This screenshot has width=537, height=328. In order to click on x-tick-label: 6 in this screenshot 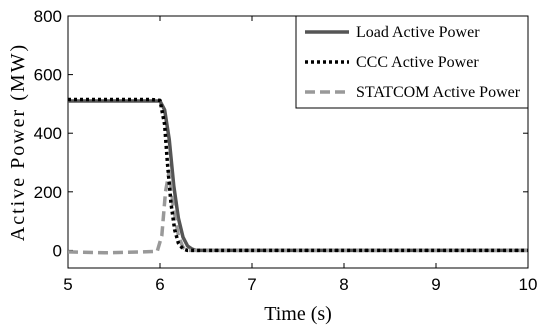, I will do `click(159, 284)`.